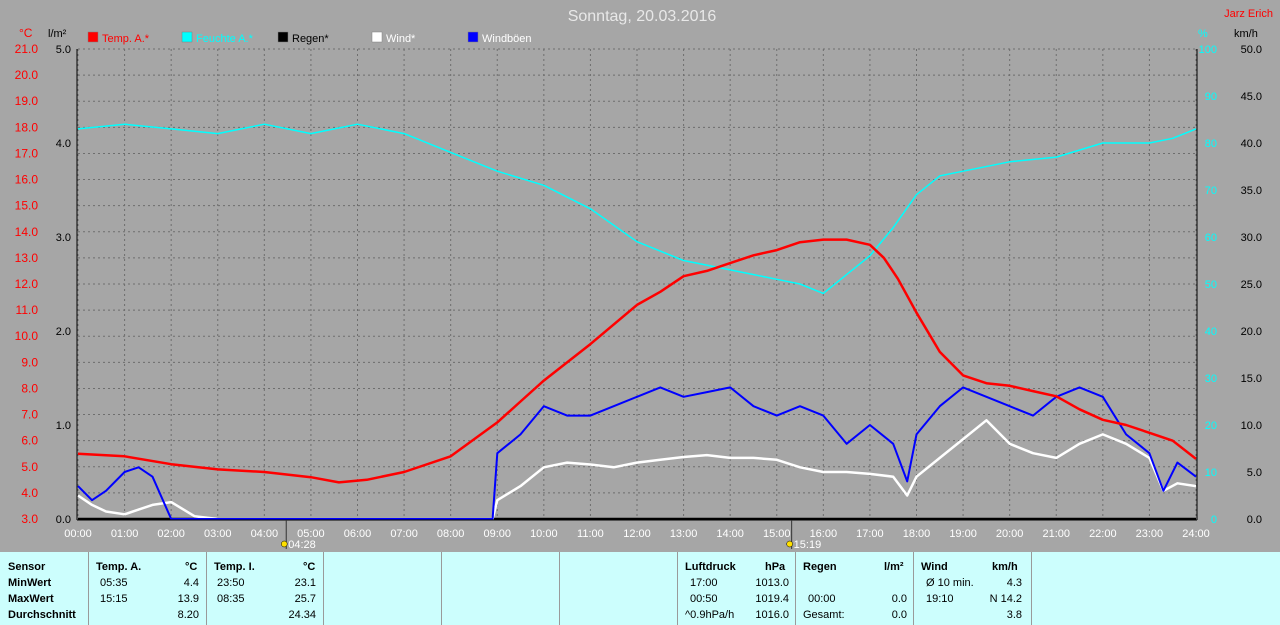 This screenshot has width=1280, height=625. Describe the element at coordinates (358, 534) in the screenshot. I see `x-tick-label: 06:00` at that location.